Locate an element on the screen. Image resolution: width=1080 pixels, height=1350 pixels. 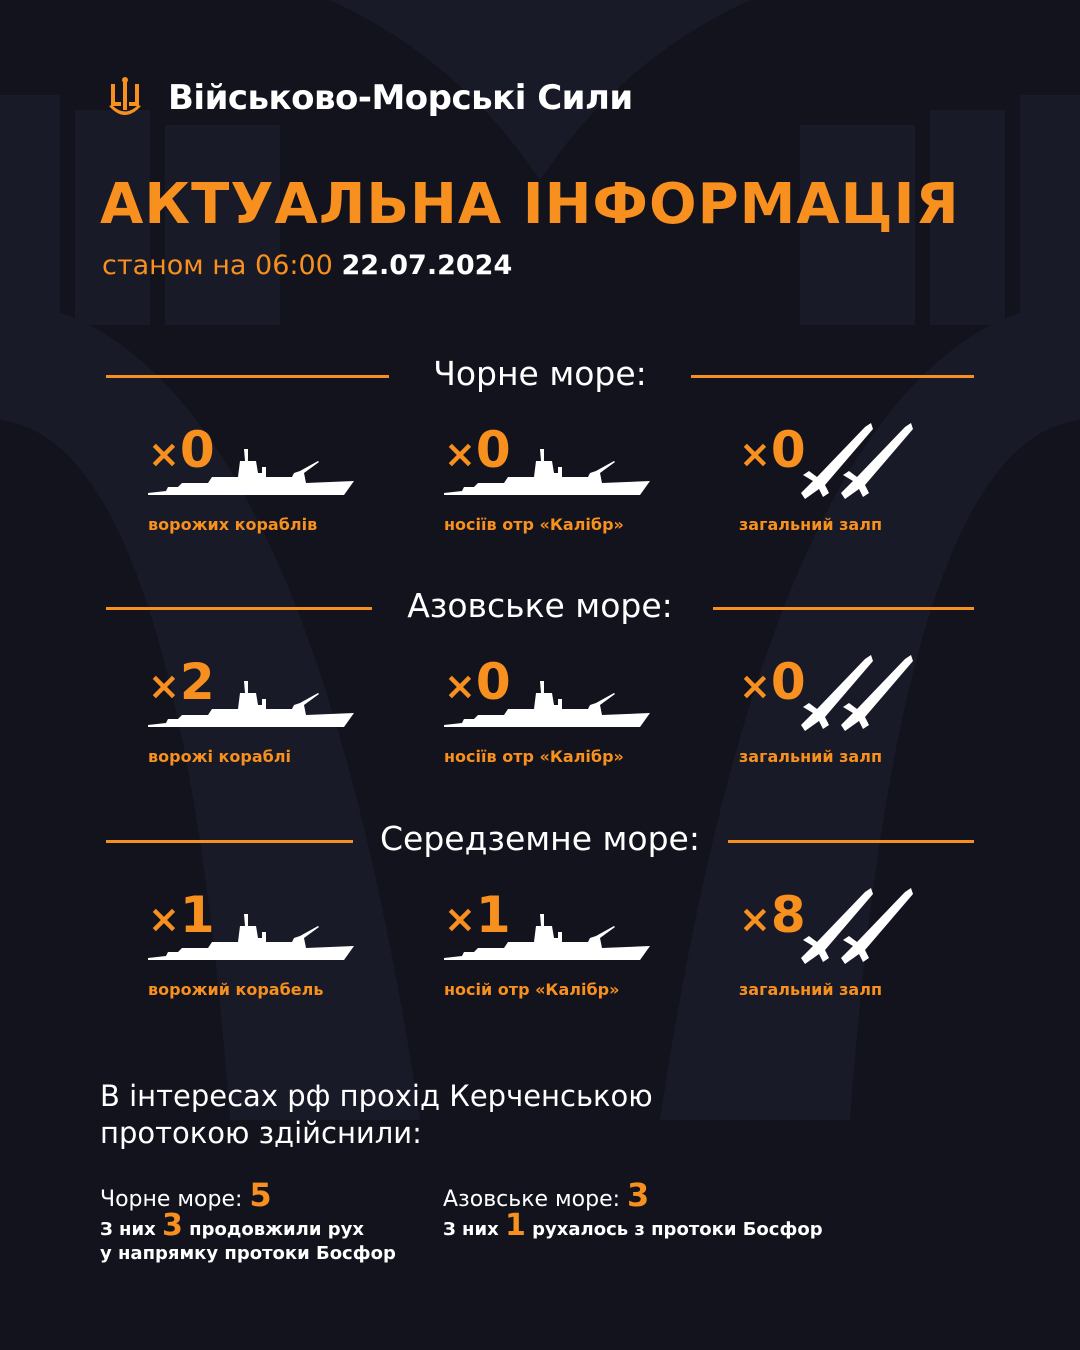
kerch-azov-sea: Азовське море: 3 is located at coordinates (546, 1195).